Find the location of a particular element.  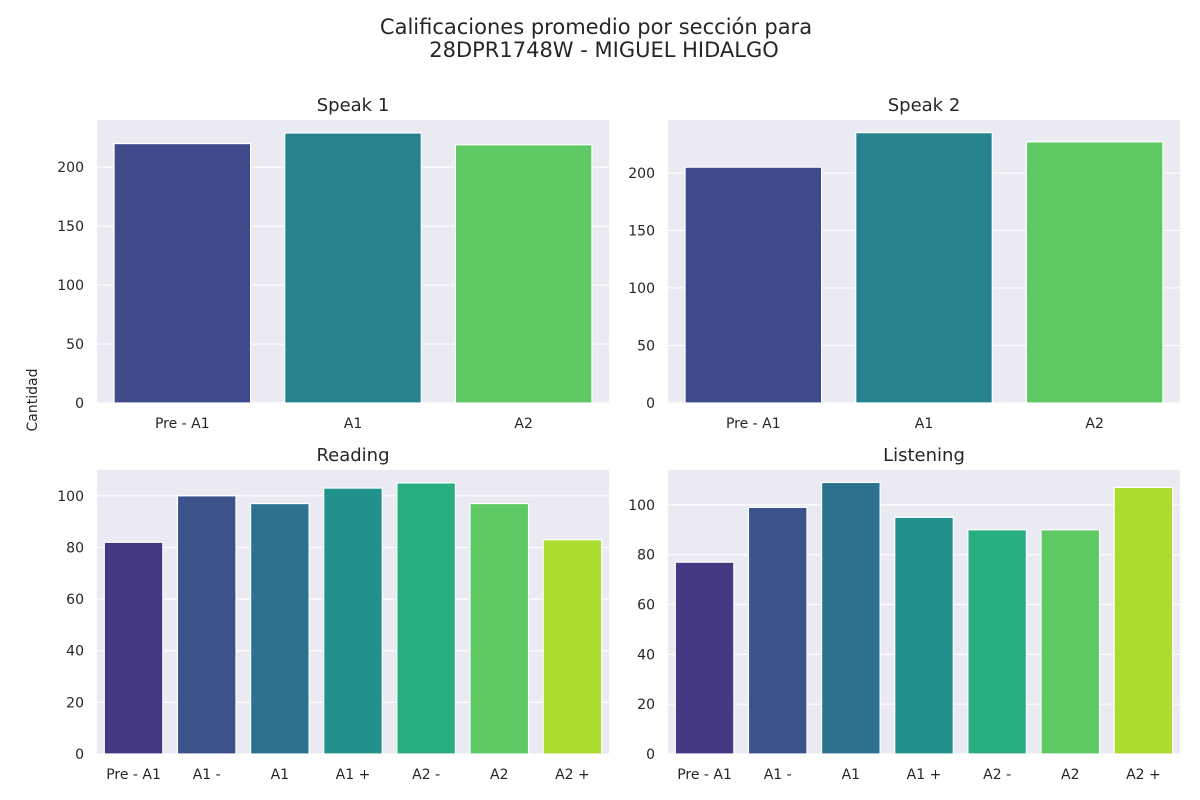

subplot-title-speak-1: Speak 1 is located at coordinates (353, 105).